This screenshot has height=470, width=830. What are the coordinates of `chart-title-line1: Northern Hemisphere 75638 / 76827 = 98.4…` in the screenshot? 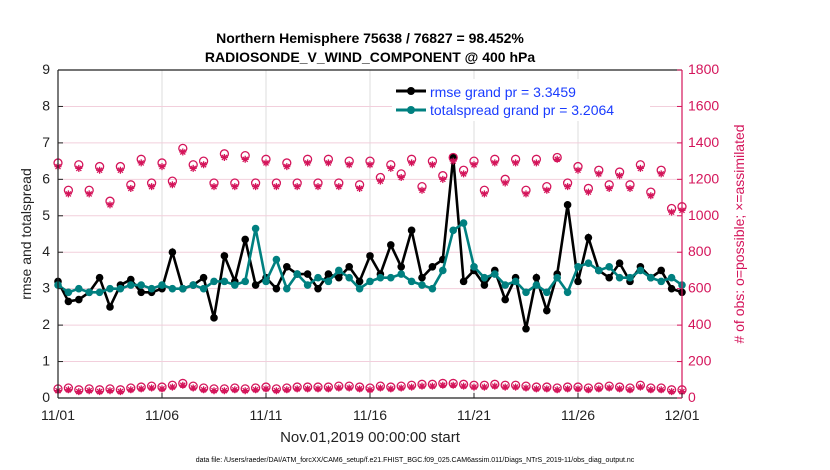 It's located at (370, 38).